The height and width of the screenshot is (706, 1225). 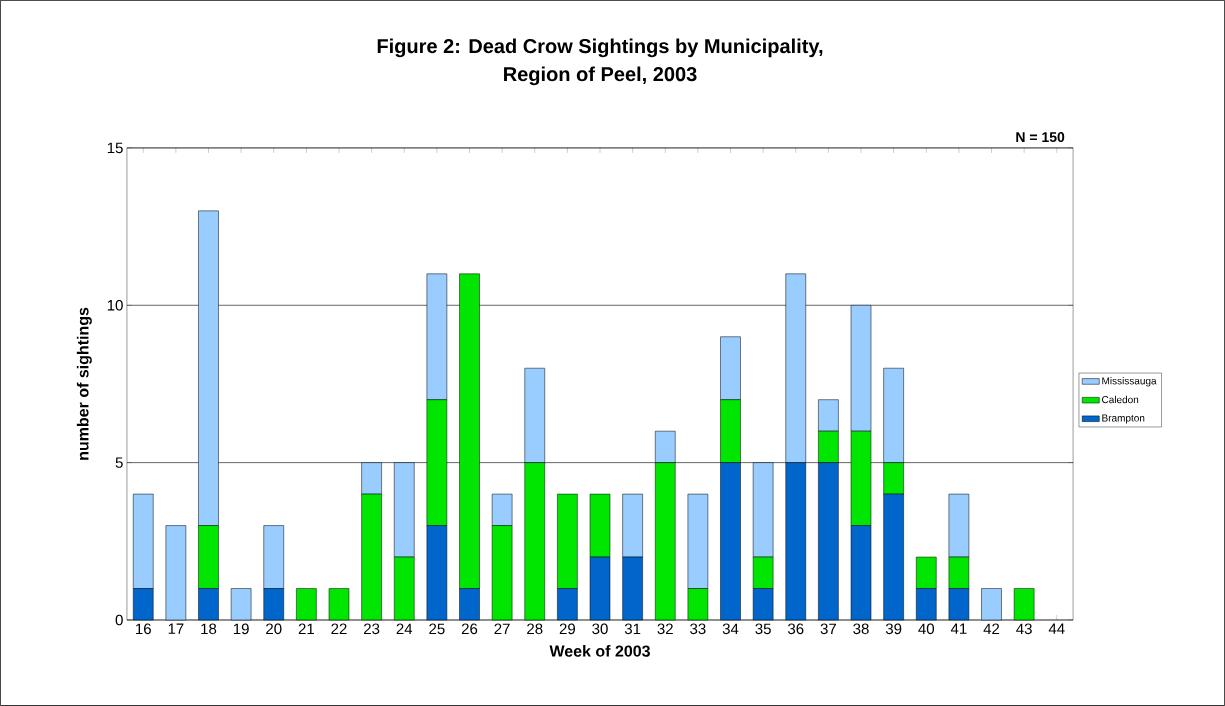 I want to click on y-tick-label: 5, so click(x=119, y=462).